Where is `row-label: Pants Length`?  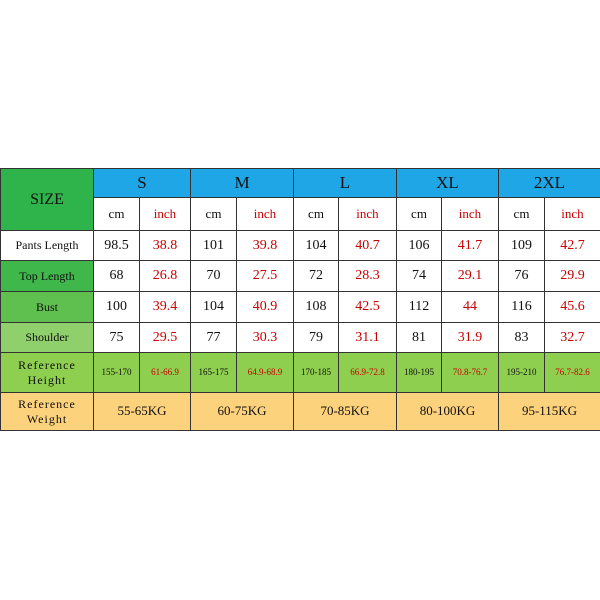
row-label: Pants Length is located at coordinates (47, 245).